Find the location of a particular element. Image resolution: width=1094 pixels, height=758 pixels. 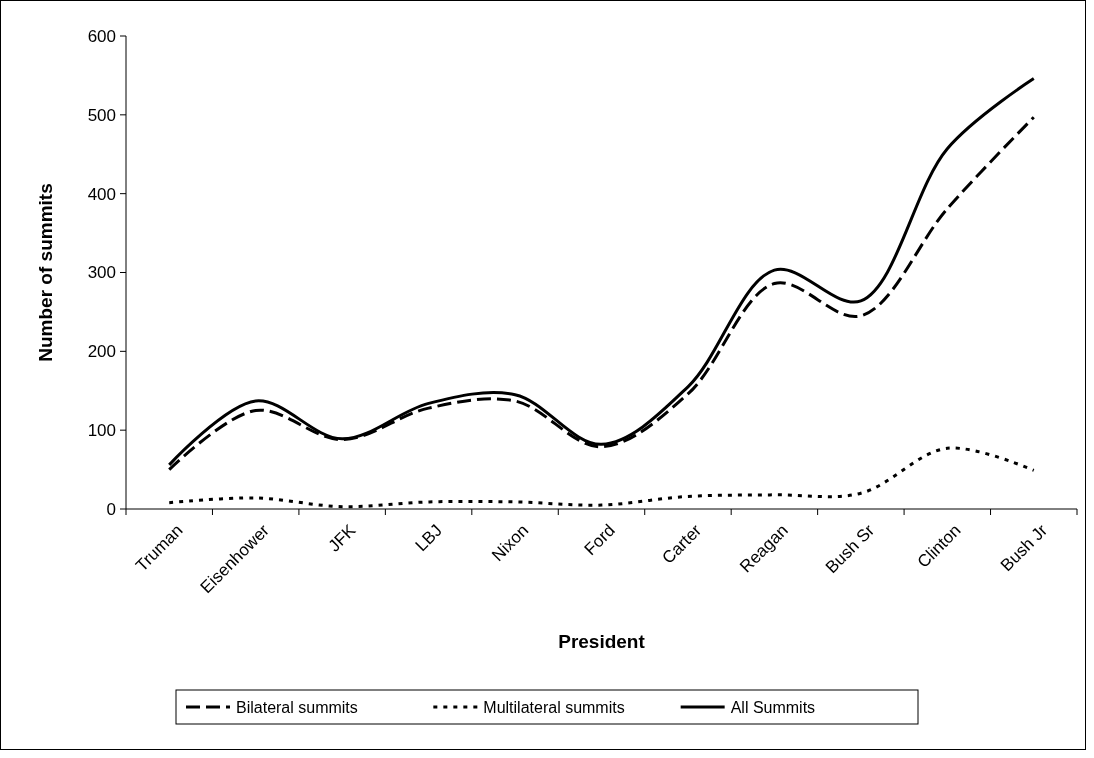

y-axis-title: Number of summits is located at coordinates (45, 272).